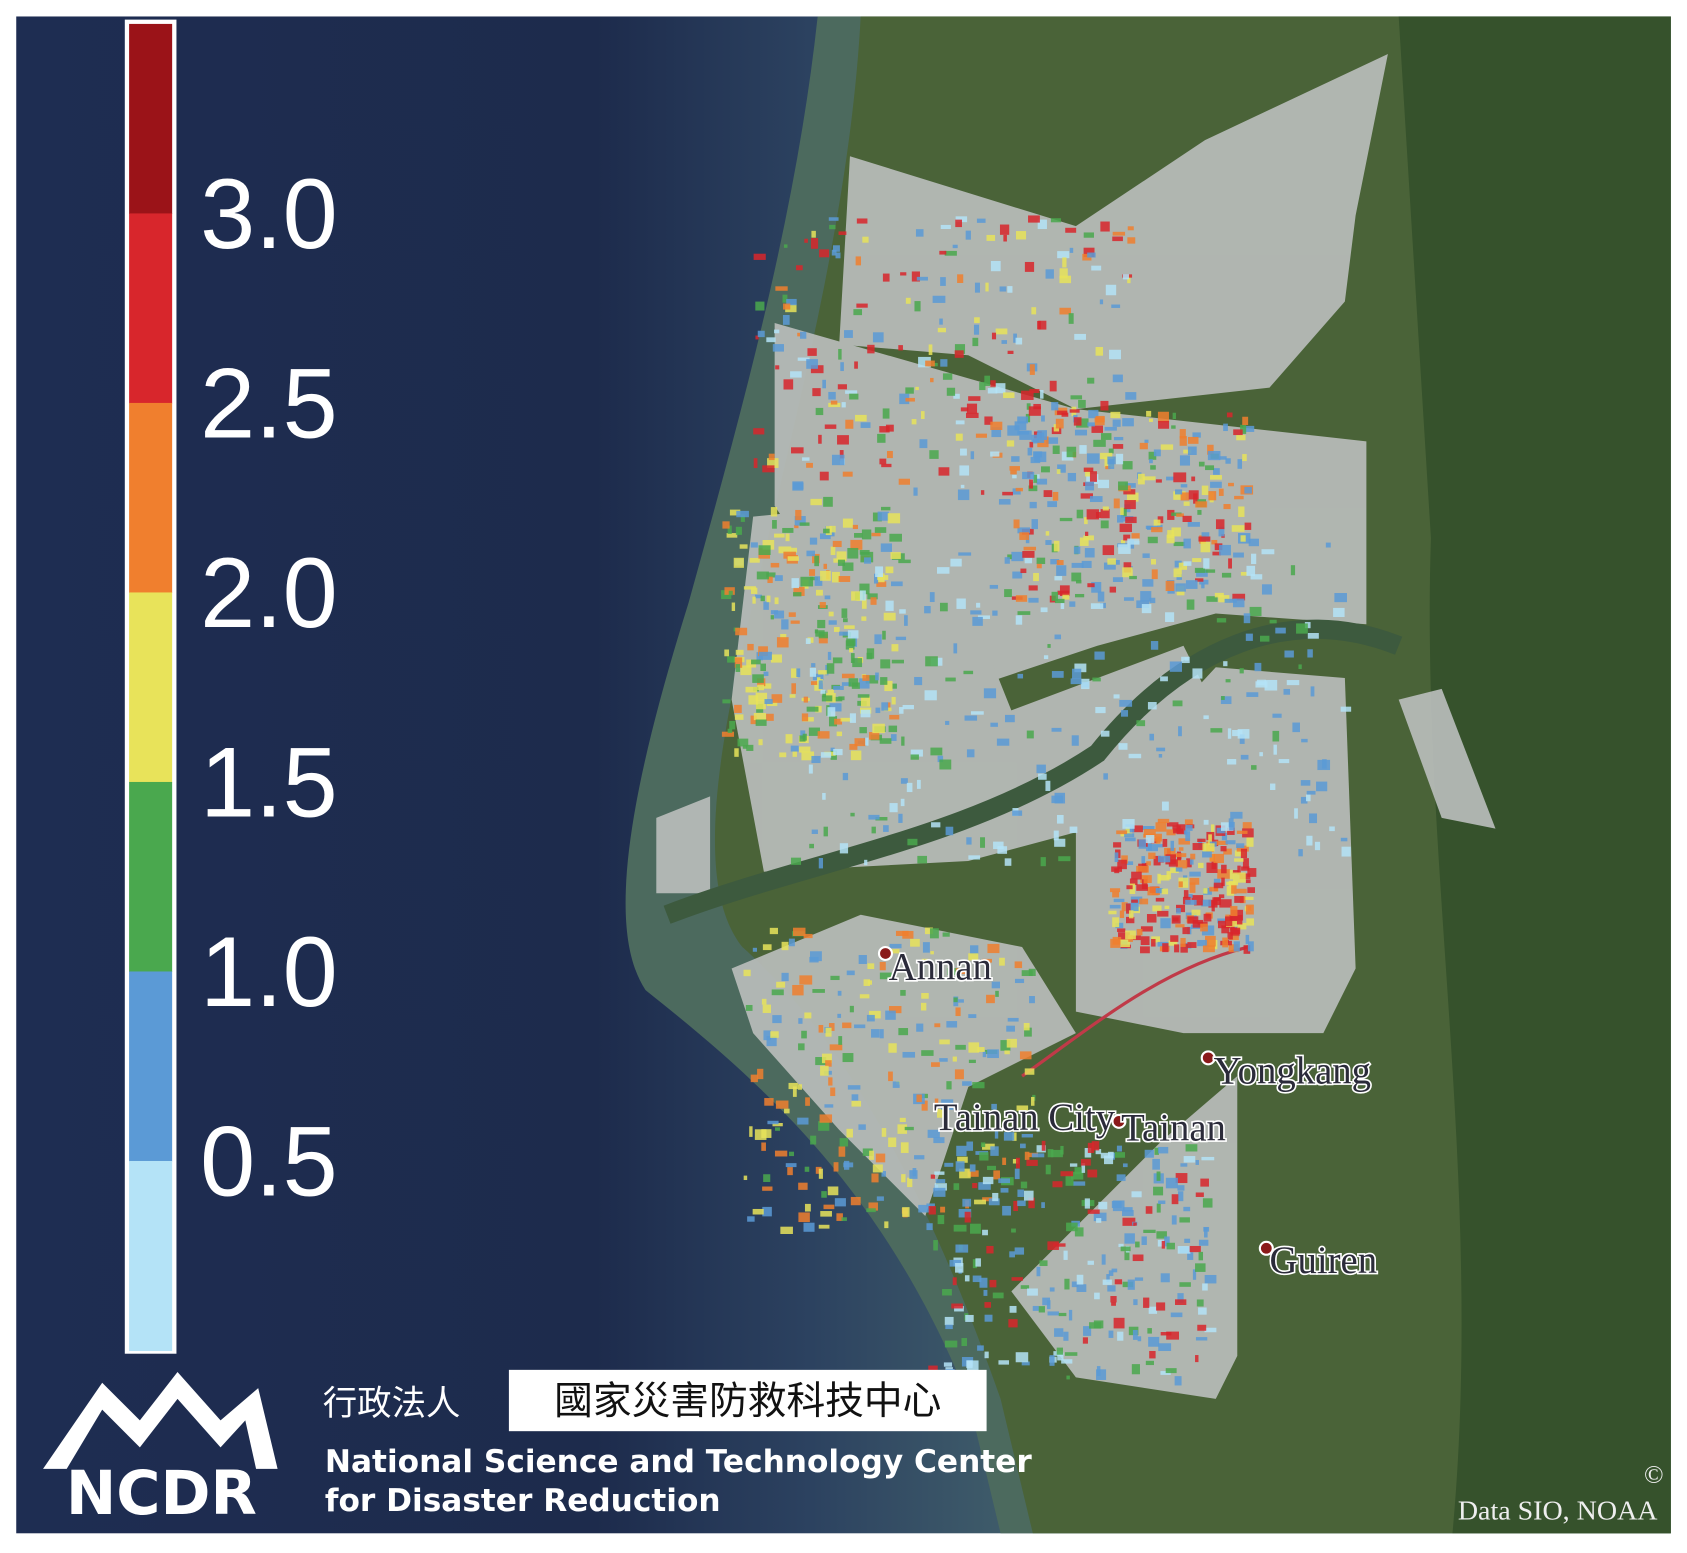 The width and height of the screenshot is (1687, 1553). Describe the element at coordinates (885, 953) in the screenshot. I see `place-dot` at that location.